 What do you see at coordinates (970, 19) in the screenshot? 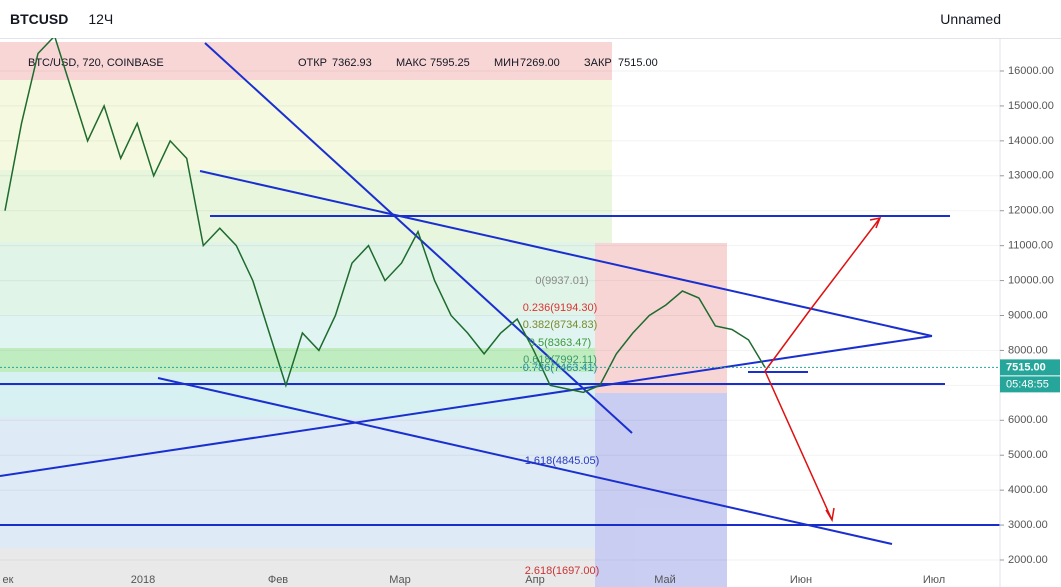
I see `layout-name: Unnamed` at bounding box center [970, 19].